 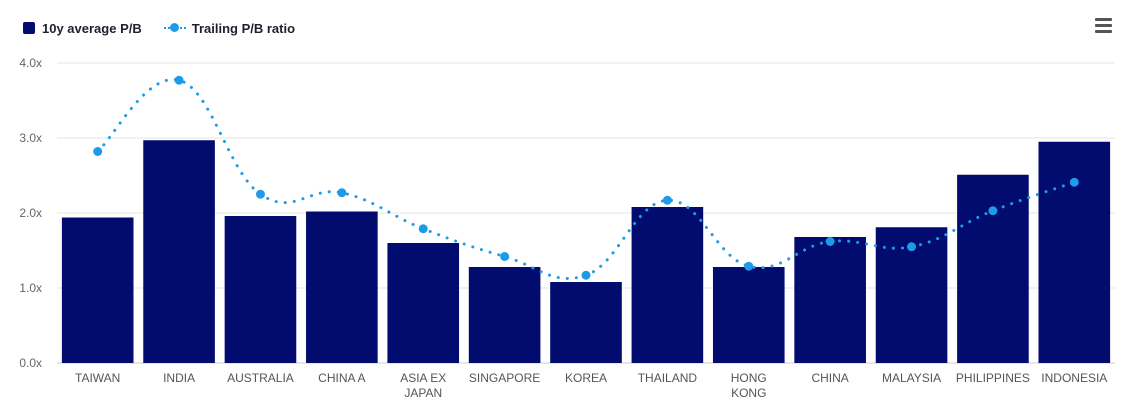 What do you see at coordinates (30, 63) in the screenshot?
I see `y-tick-label: 4.0x` at bounding box center [30, 63].